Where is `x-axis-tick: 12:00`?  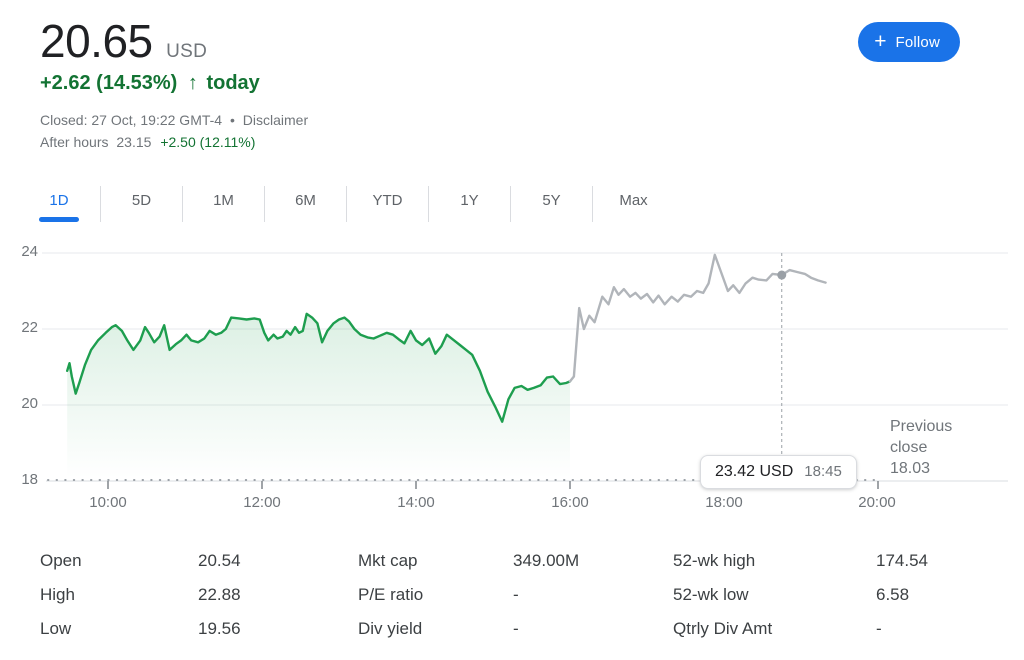
x-axis-tick: 12:00 is located at coordinates (262, 502).